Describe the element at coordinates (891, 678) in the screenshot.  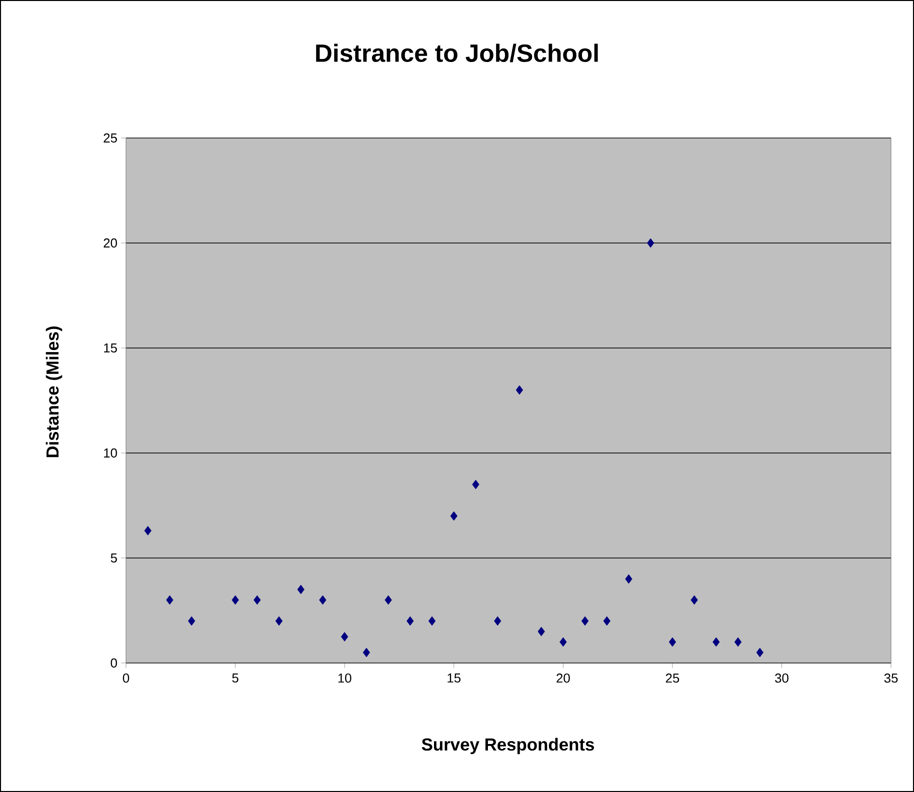
I see `x-tick-label: 35` at that location.